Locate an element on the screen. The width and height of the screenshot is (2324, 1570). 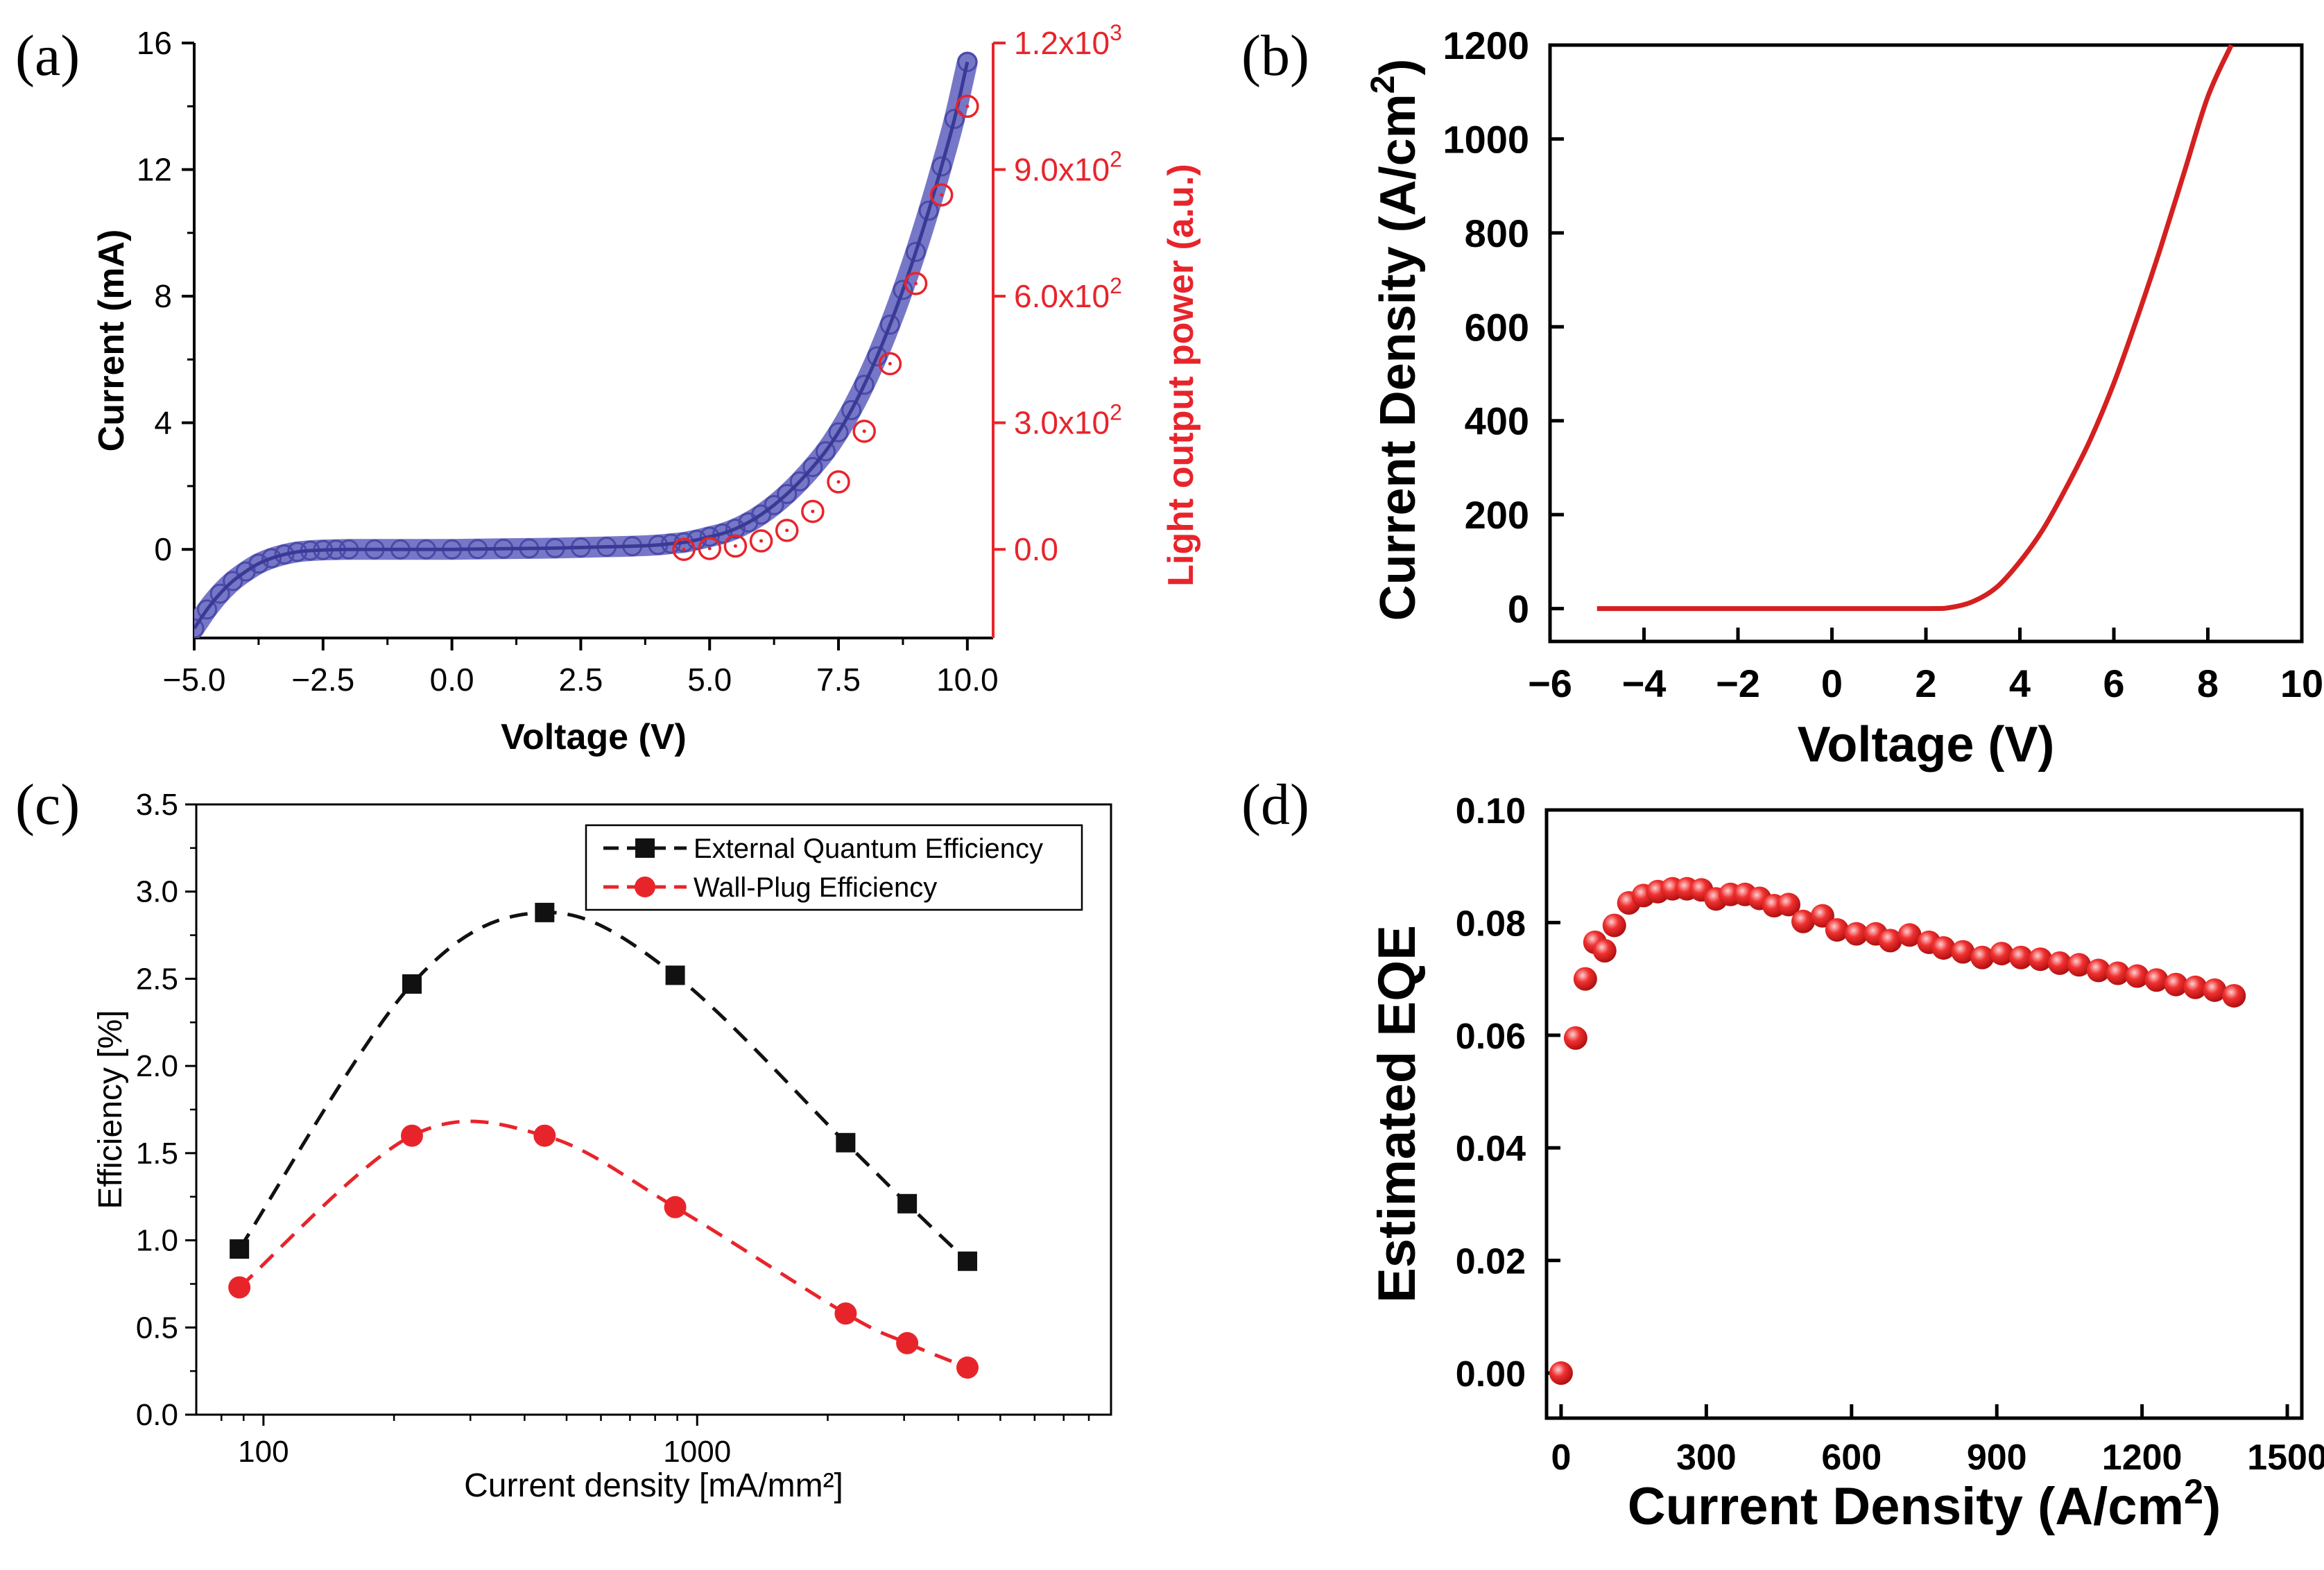
tick-base: 6.0x10 is located at coordinates (1062, 296).